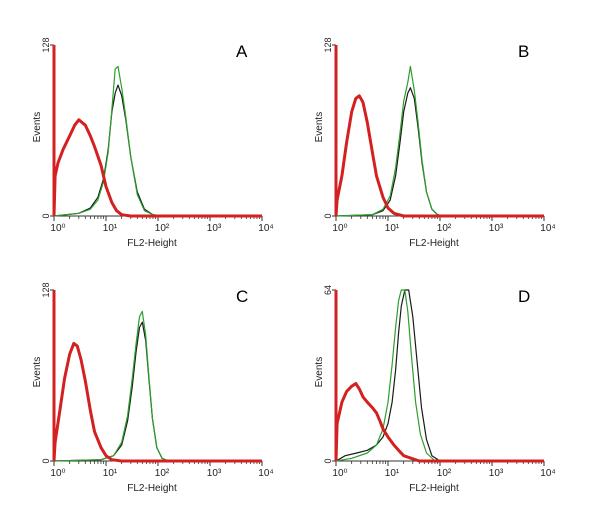 Image resolution: width=600 pixels, height=518 pixels. Describe the element at coordinates (242, 296) in the screenshot. I see `panel-label: C` at that location.